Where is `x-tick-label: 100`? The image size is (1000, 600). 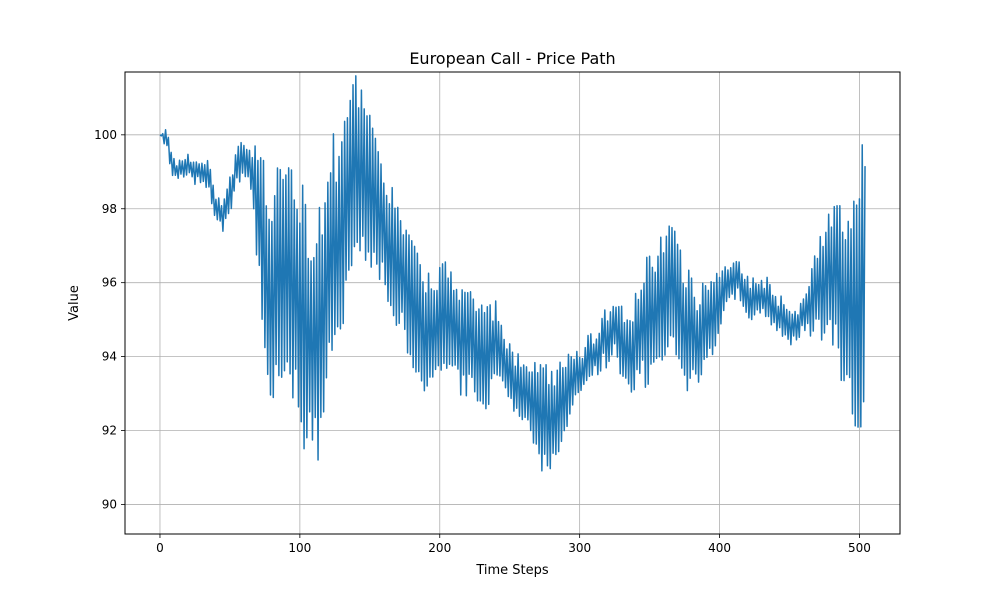
x-tick-label: 100 is located at coordinates (299, 548).